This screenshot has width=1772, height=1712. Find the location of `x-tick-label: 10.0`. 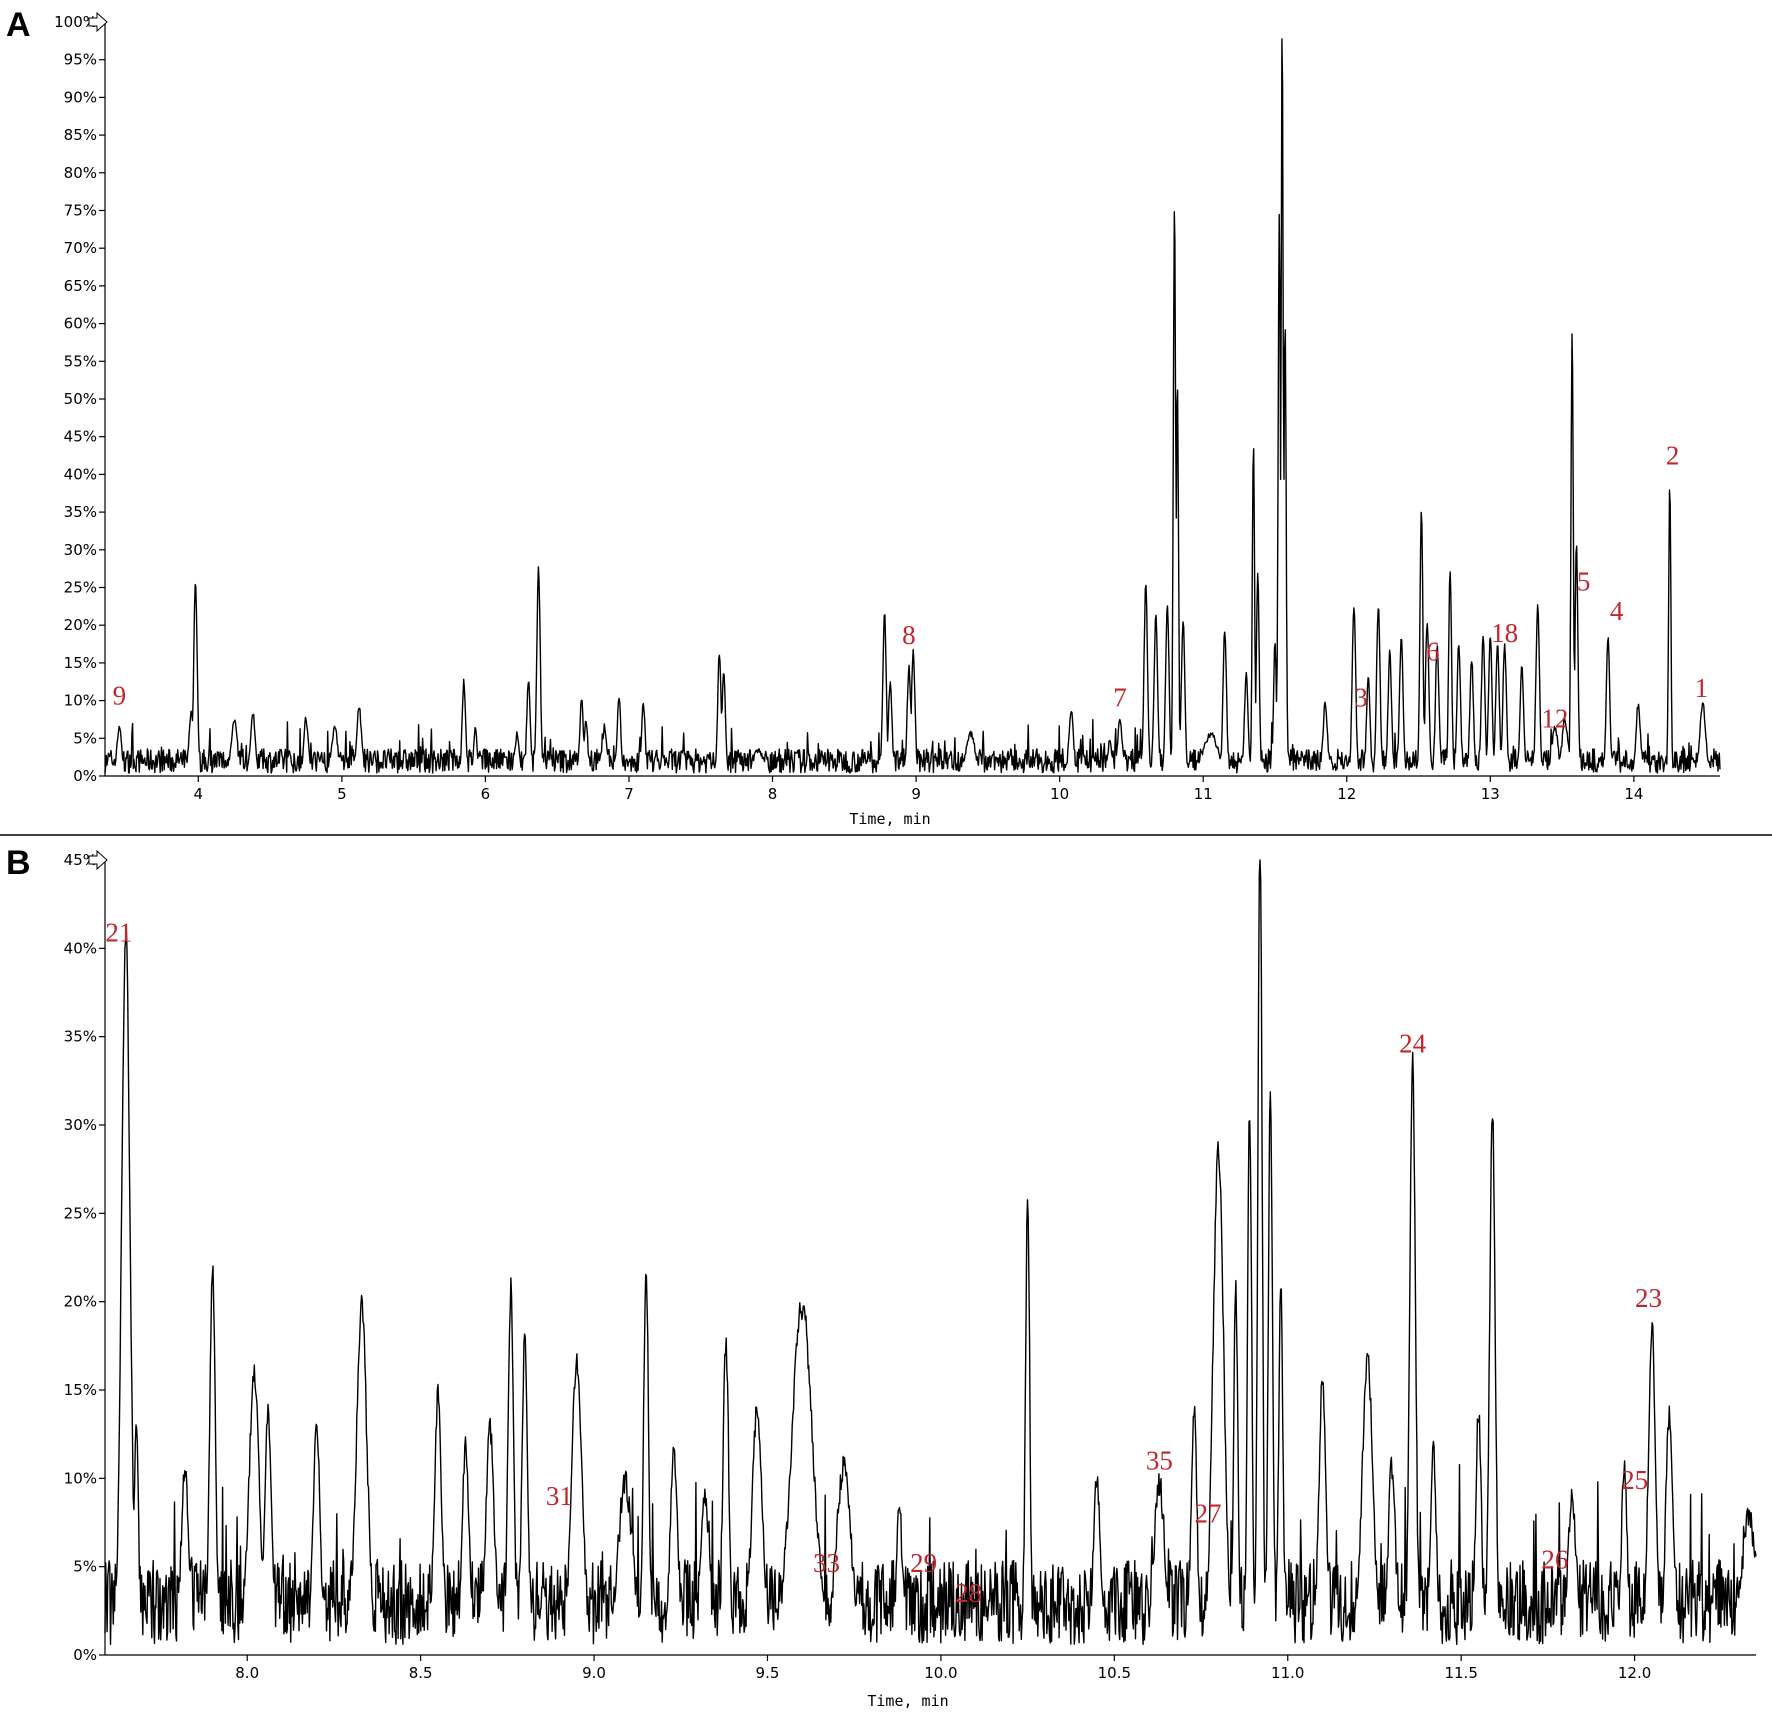

x-tick-label: 10.0 is located at coordinates (940, 1673).